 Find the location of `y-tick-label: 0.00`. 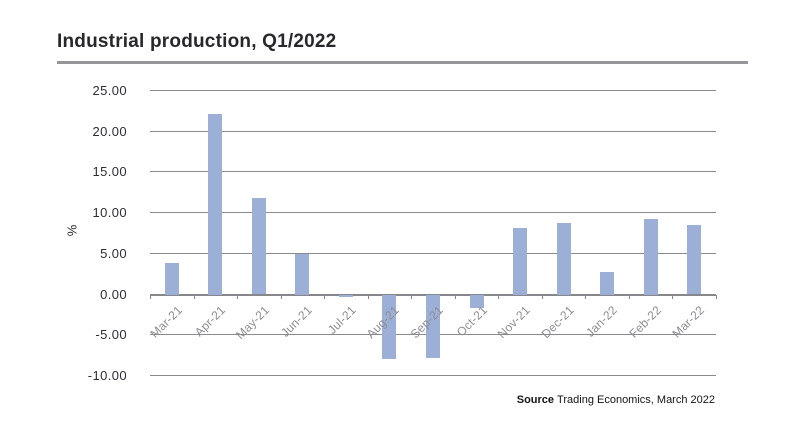

y-tick-label: 0.00 is located at coordinates (113, 294).